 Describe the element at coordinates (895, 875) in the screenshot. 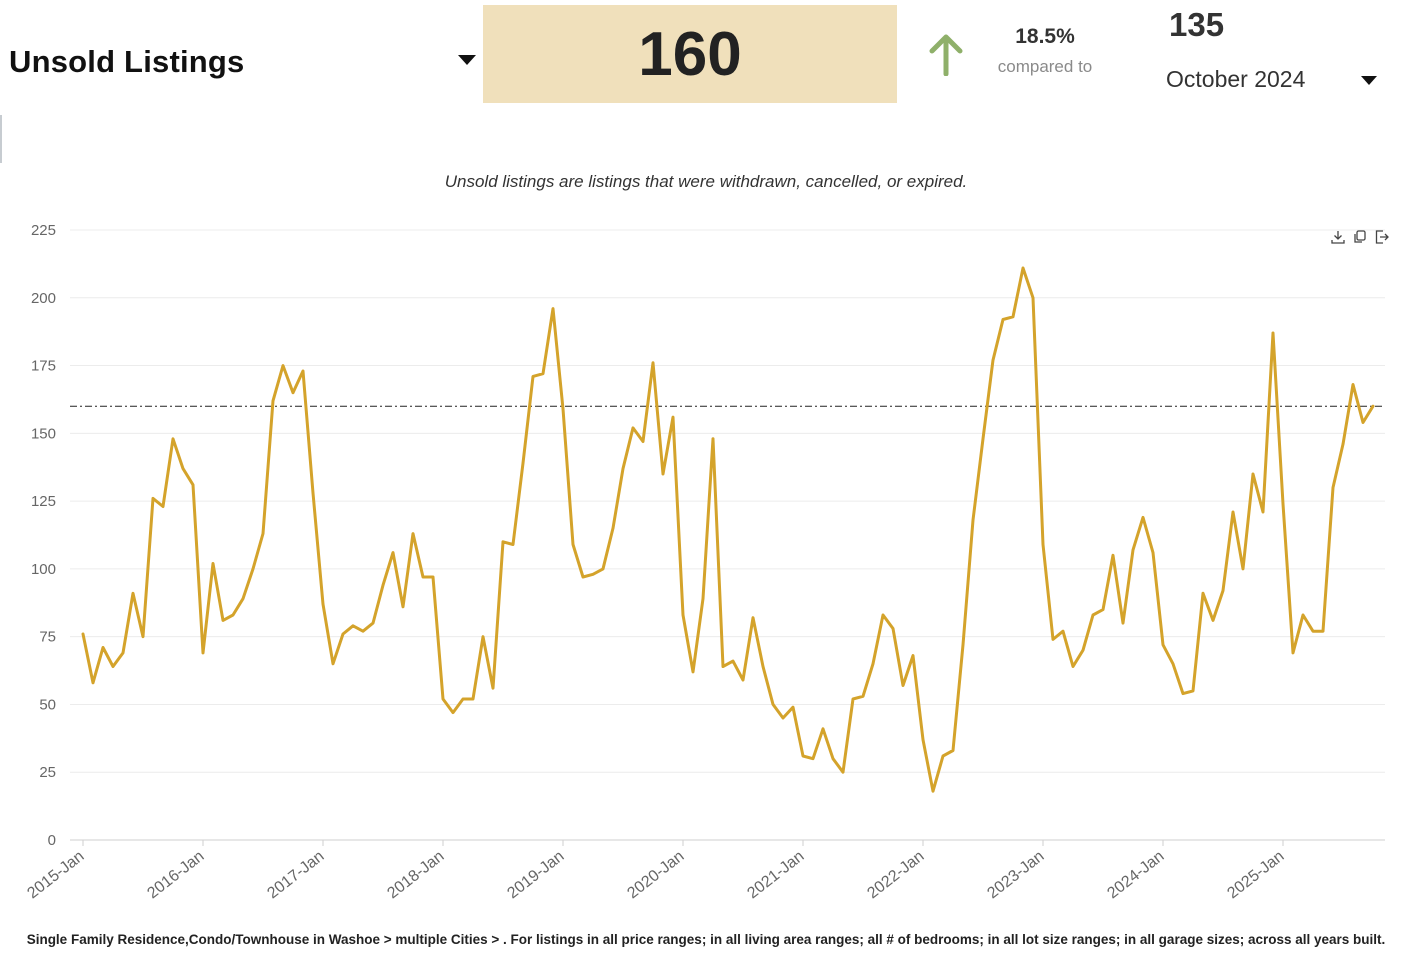

I see `x-tick-label: 2022-Jan` at that location.